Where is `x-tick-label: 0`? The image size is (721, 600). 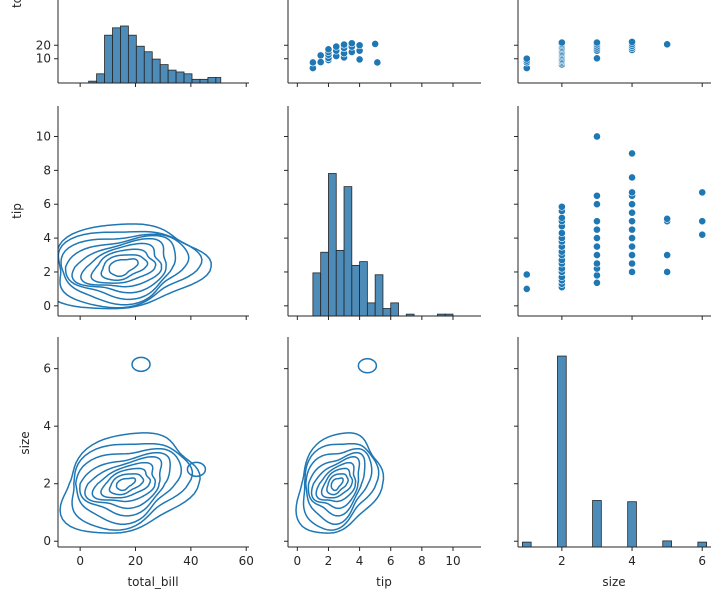 x-tick-label: 0 is located at coordinates (298, 561).